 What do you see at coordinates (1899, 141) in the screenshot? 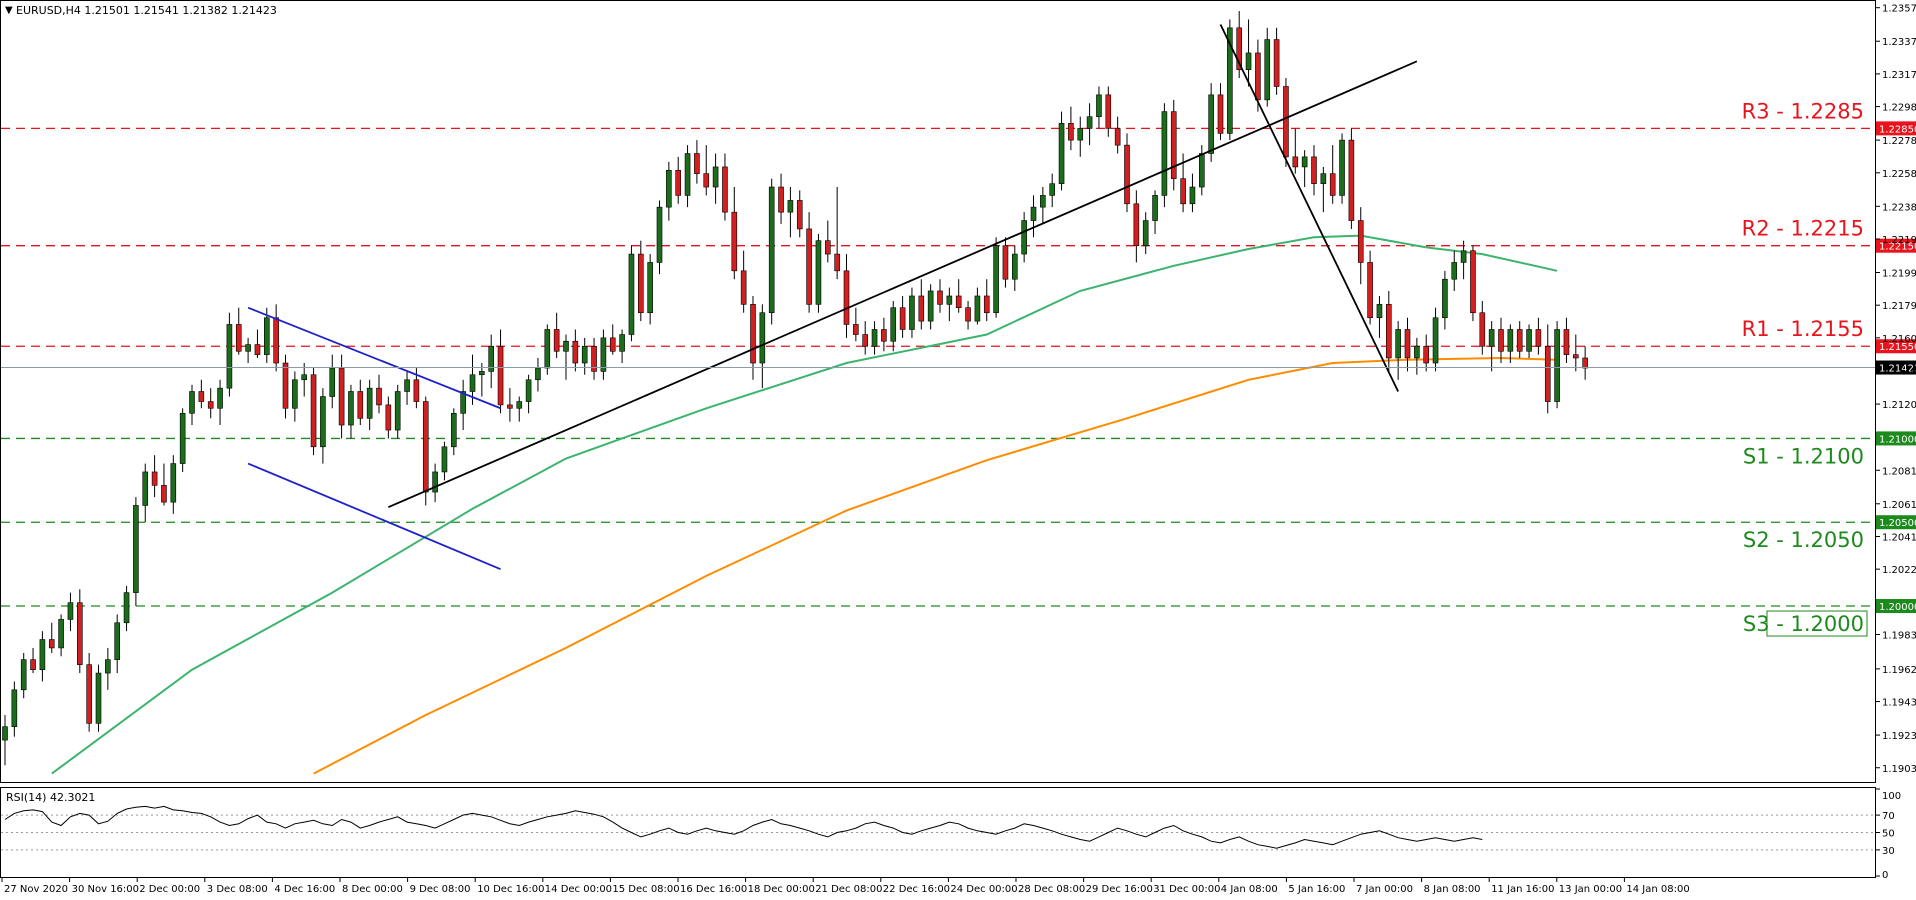
I see `y-tick-label: 1.22780` at bounding box center [1899, 141].